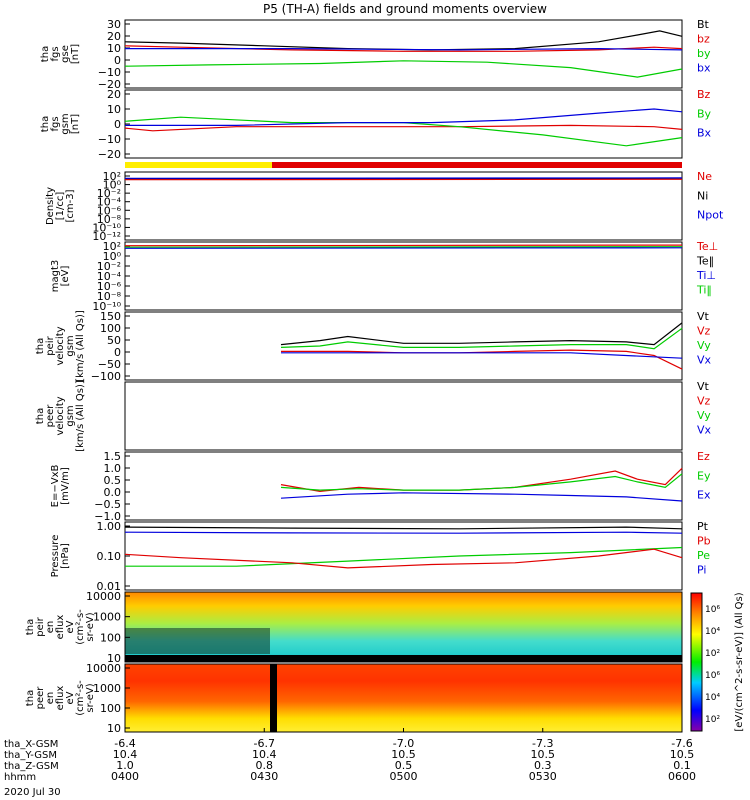 This screenshot has height=800, width=750. What do you see at coordinates (703, 526) in the screenshot?
I see `legend-entry: Pt` at bounding box center [703, 526].